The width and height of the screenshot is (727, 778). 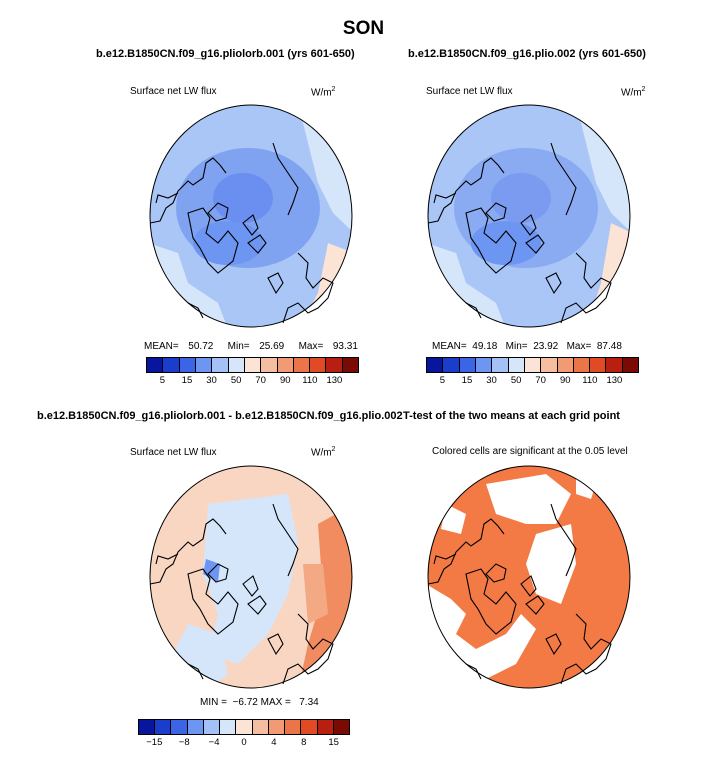 What do you see at coordinates (259, 702) in the screenshot?
I see `panel3-stats: MIN = −6.72 MAX = 7.34` at bounding box center [259, 702].